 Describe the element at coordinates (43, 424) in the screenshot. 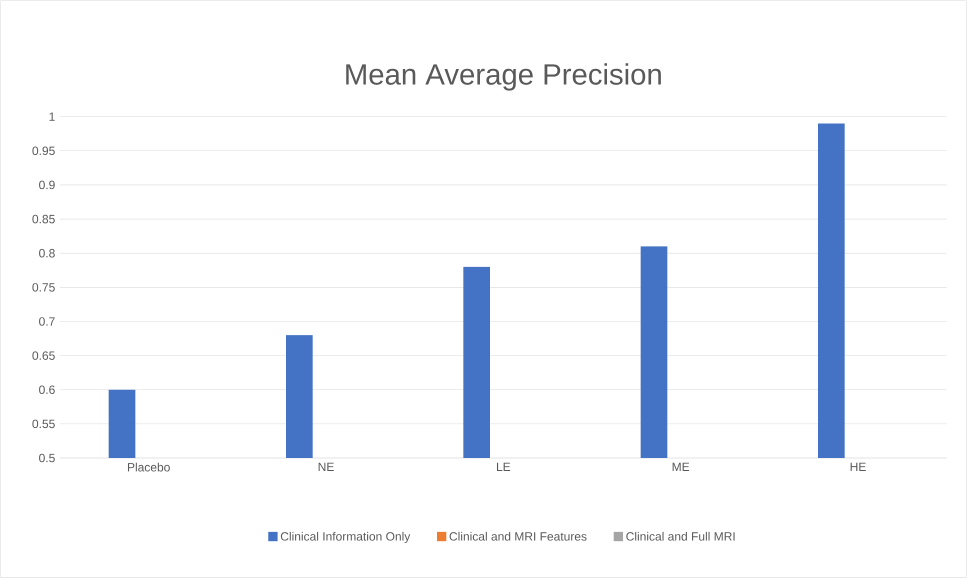

I see `y-tick-label: 0.55` at that location.